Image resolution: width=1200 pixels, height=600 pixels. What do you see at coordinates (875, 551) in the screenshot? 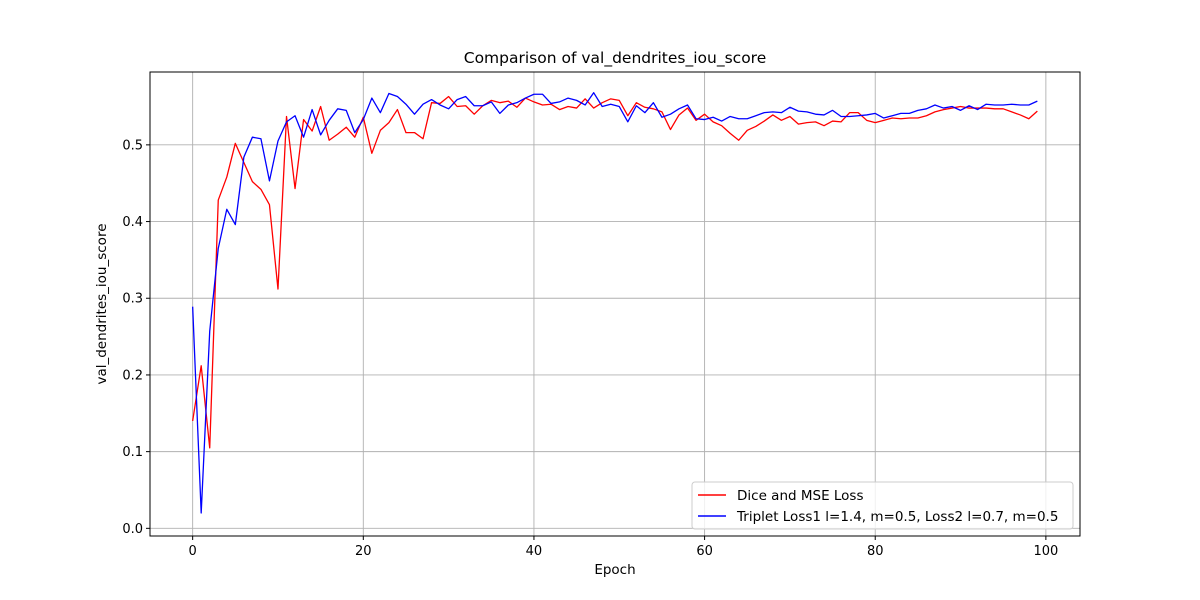
I see `x-tick-label: 80` at bounding box center [875, 551].